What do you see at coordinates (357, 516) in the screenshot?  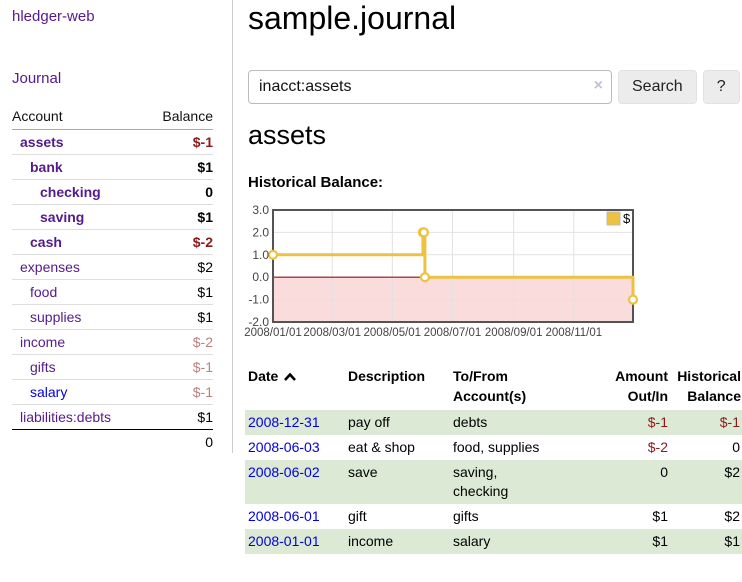 I see `transaction-description-cell: gift` at bounding box center [357, 516].